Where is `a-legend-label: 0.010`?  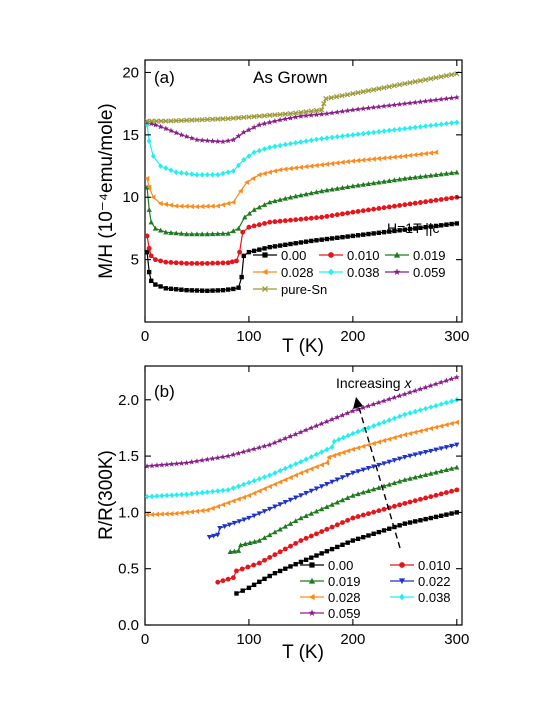
a-legend-label: 0.010 is located at coordinates (363, 255).